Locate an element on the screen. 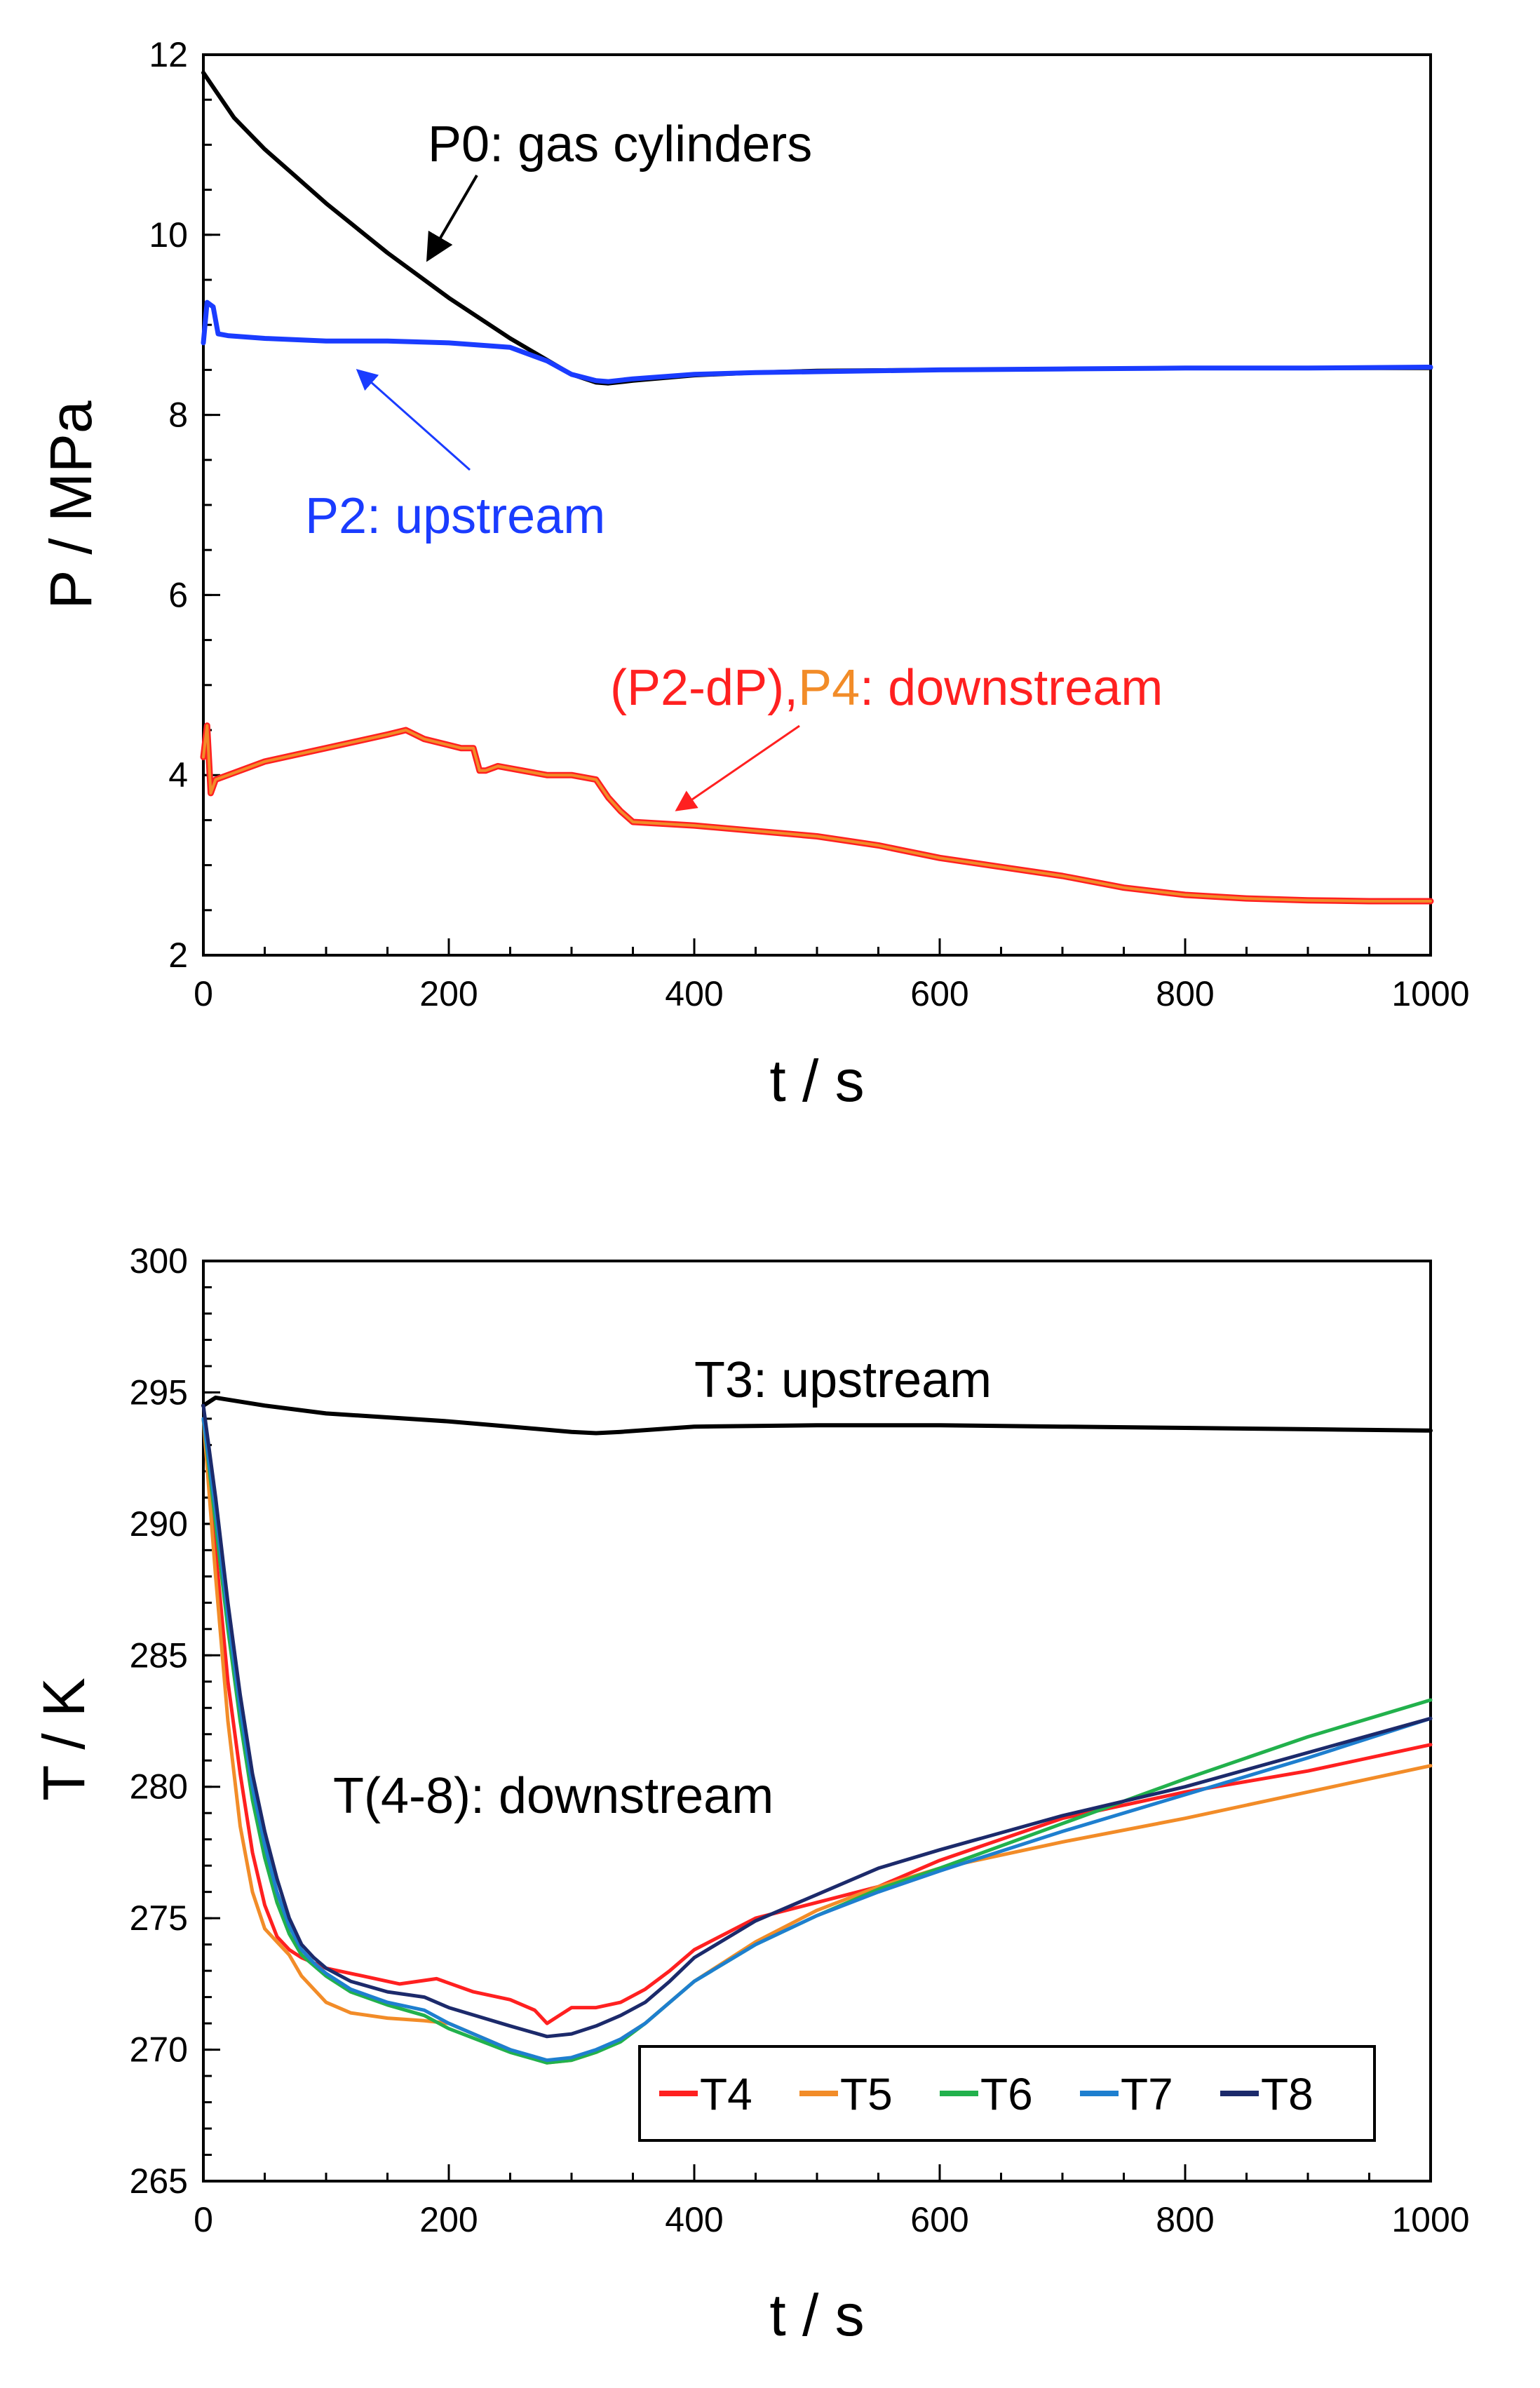  temperature-y-axis-title: T / K is located at coordinates (64, 1739).